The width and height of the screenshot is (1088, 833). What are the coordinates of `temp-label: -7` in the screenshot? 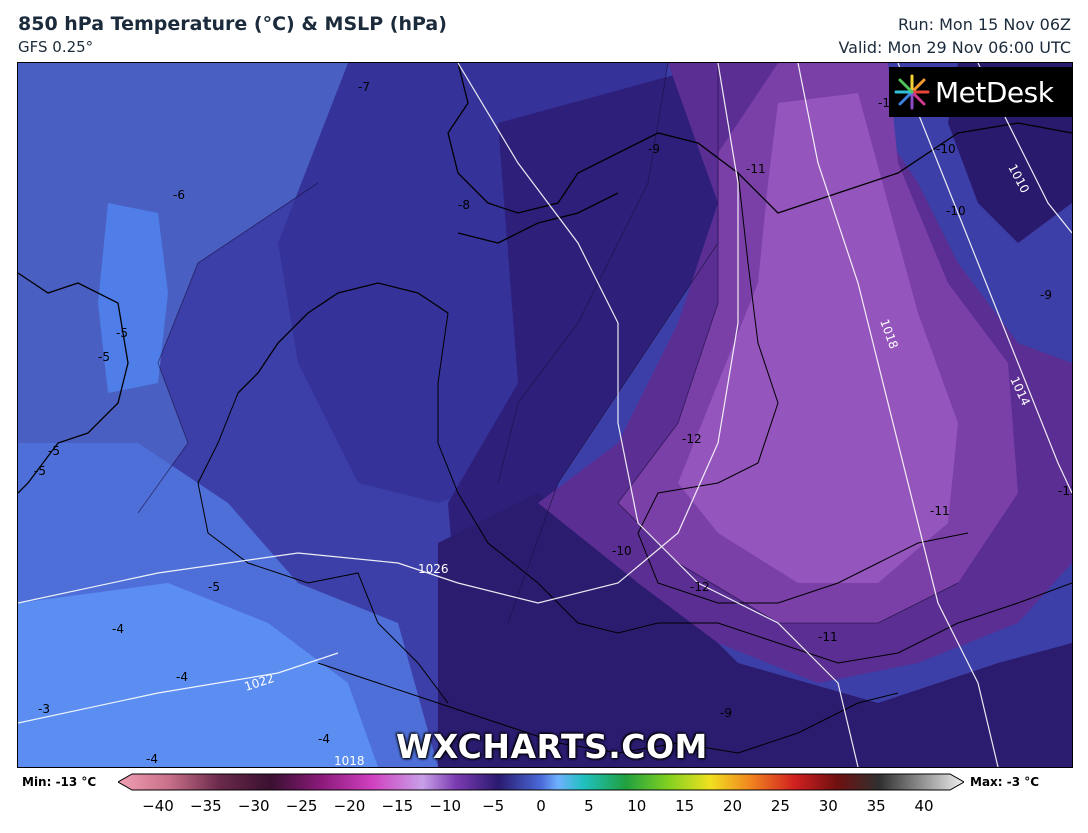 It's located at (364, 87).